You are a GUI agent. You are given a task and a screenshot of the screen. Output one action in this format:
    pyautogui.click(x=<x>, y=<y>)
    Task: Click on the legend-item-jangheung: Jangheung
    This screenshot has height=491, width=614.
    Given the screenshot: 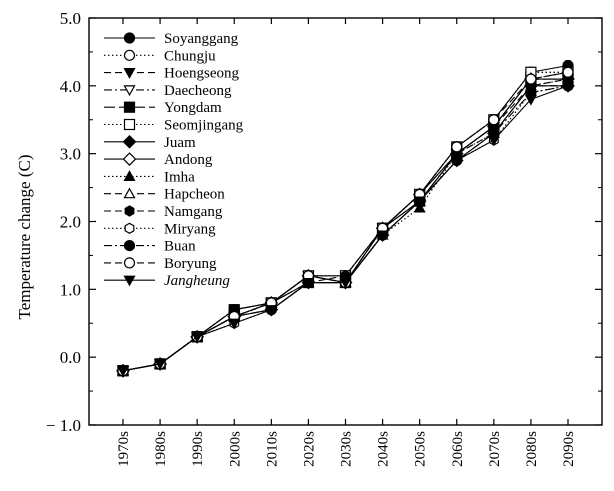 What is the action you would take?
    pyautogui.click(x=167, y=281)
    